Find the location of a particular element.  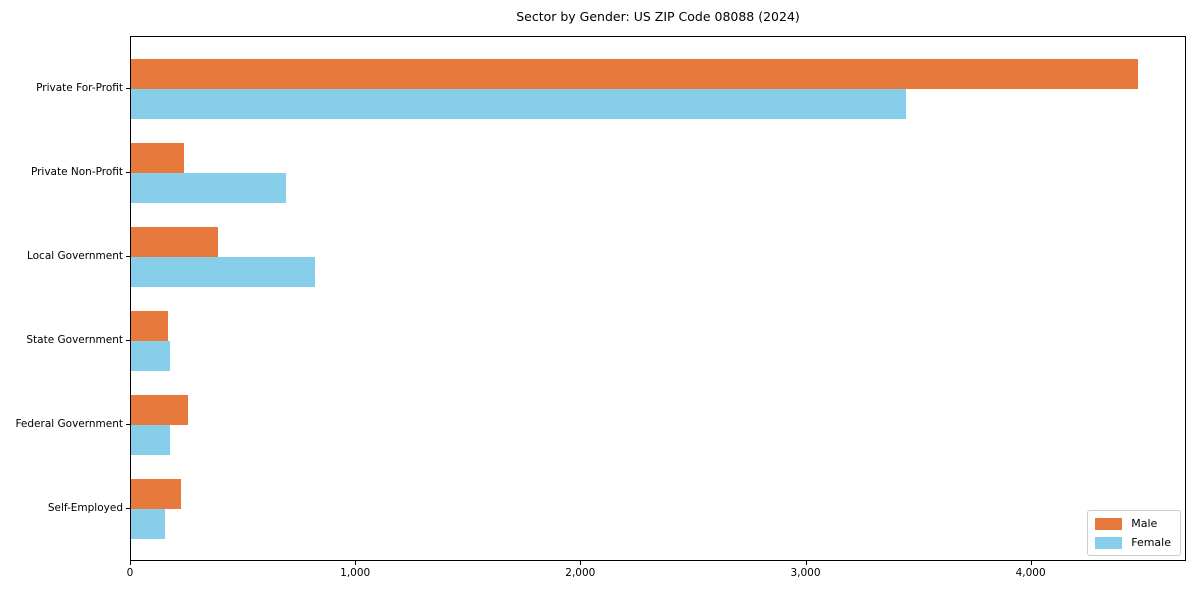

legend: Male Female is located at coordinates (1134, 533).